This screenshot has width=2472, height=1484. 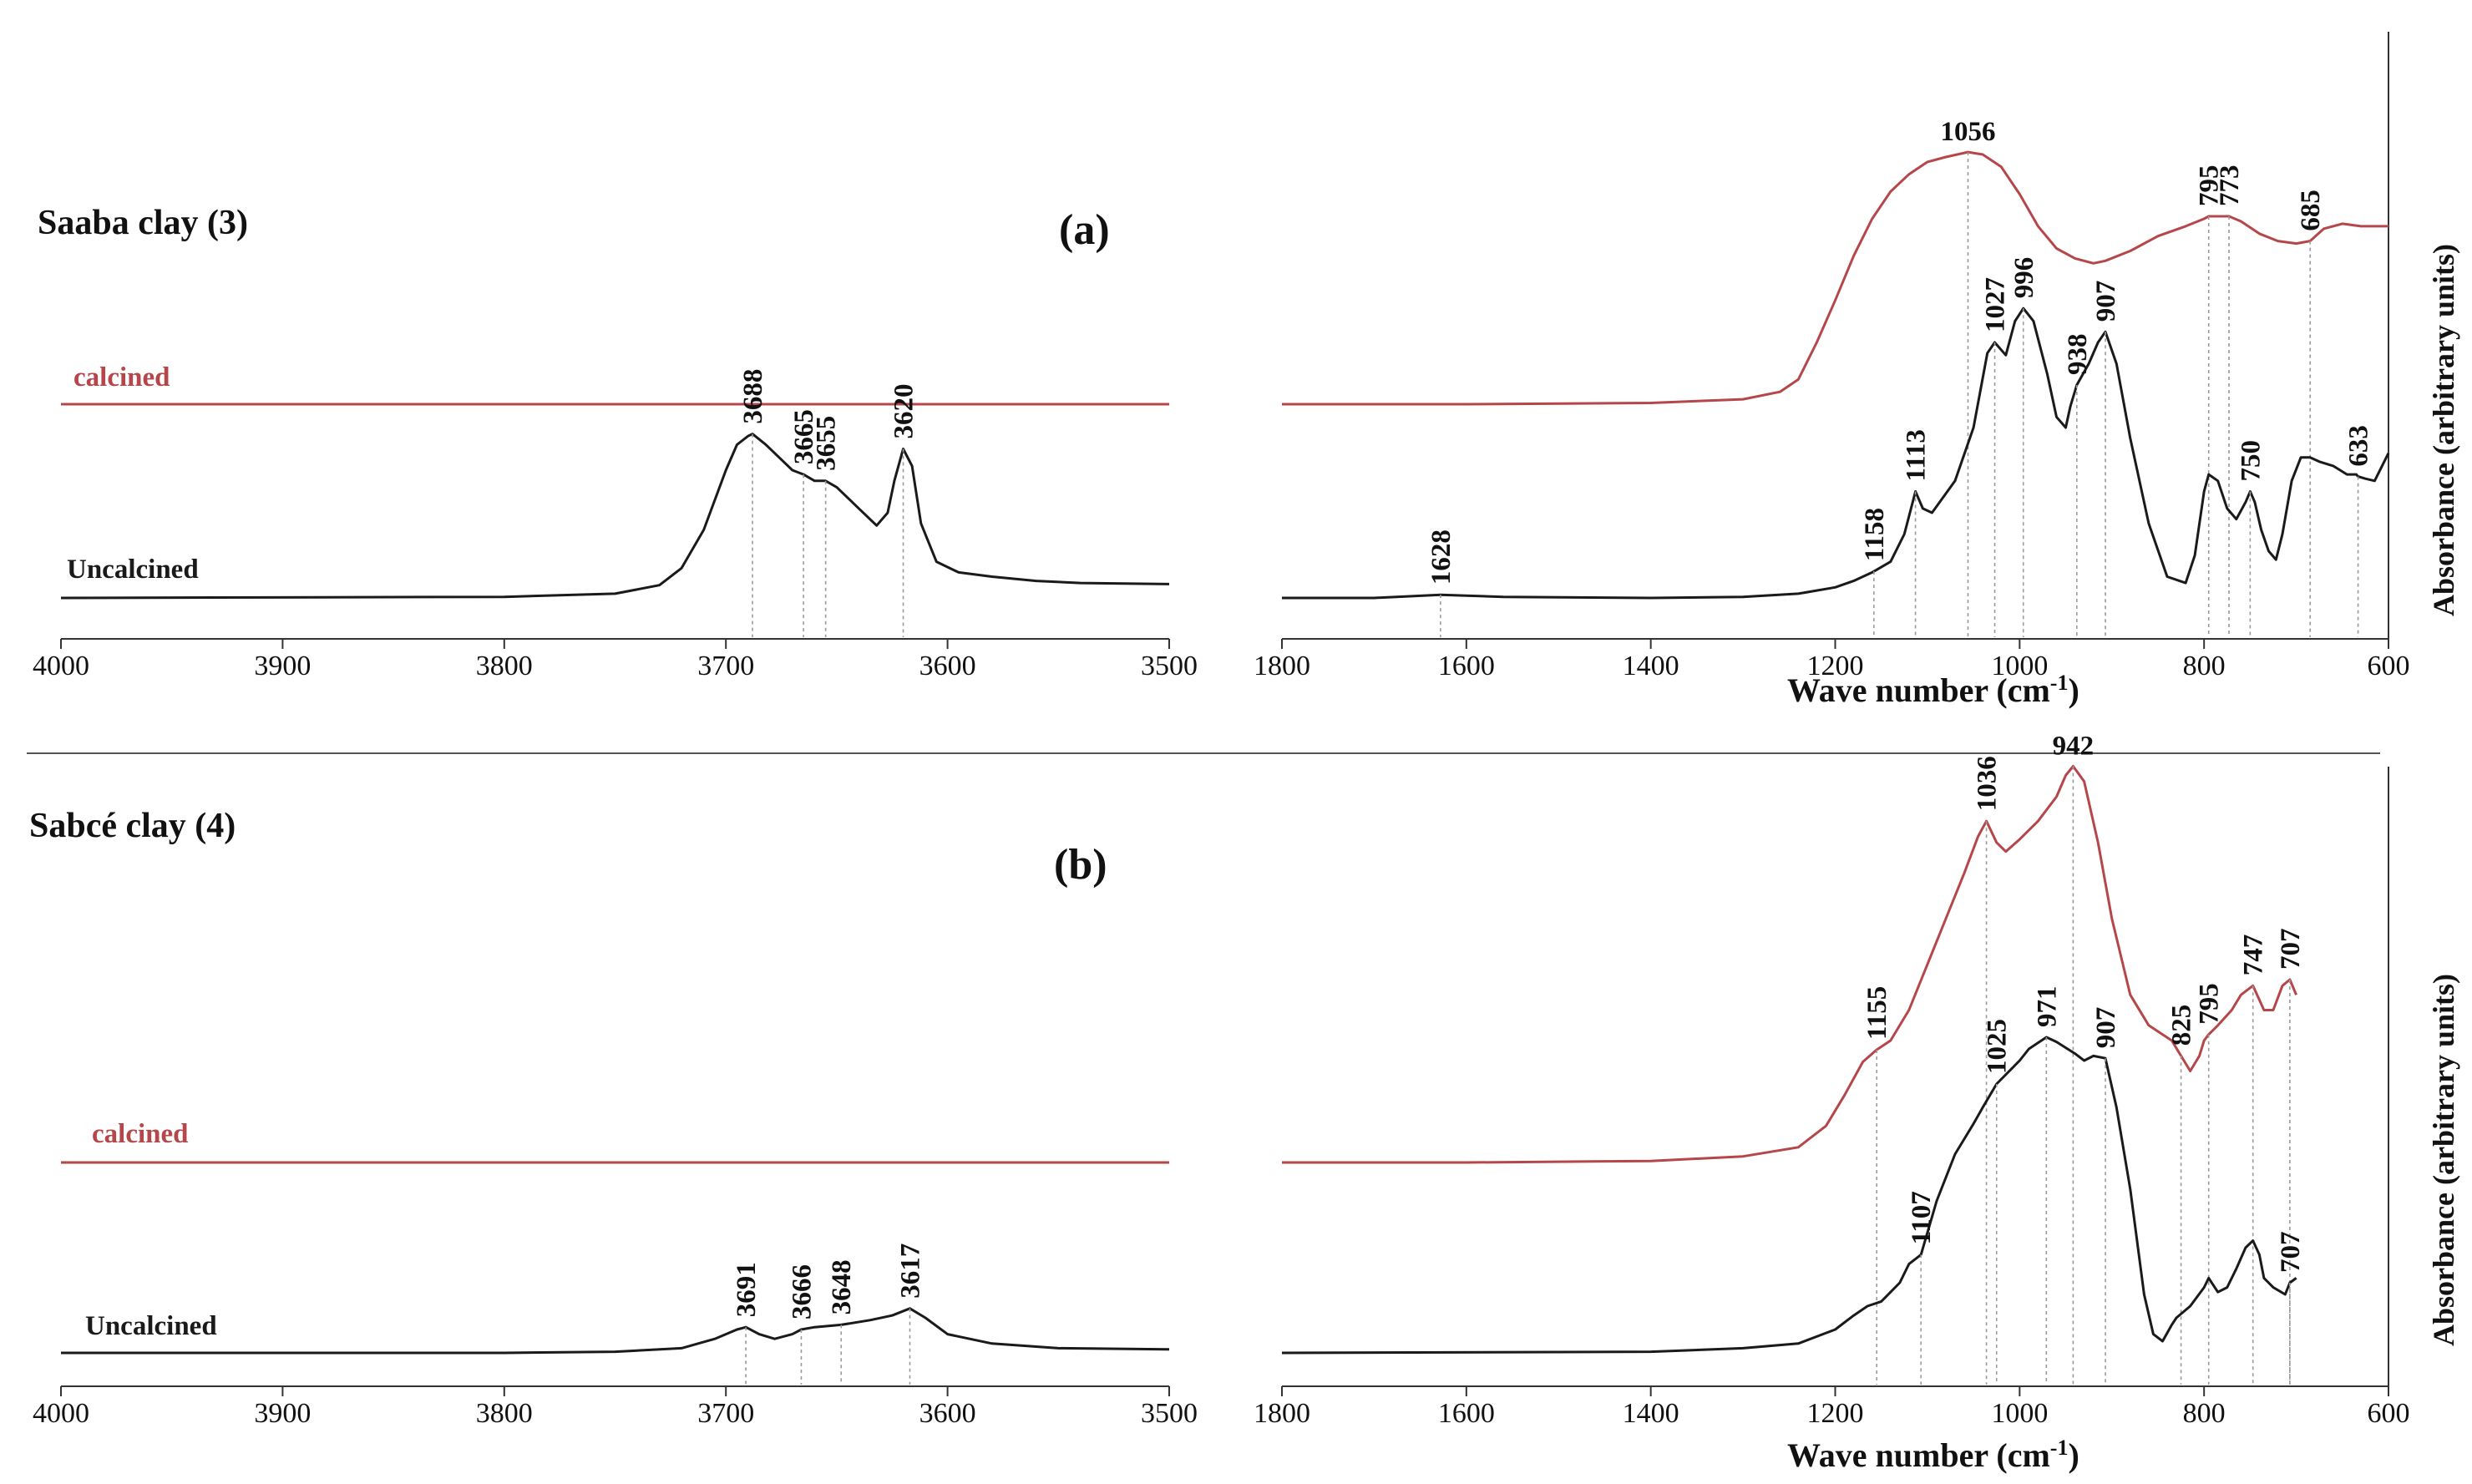 What do you see at coordinates (2204, 1413) in the screenshot?
I see `panel-b-right-tick-label: 800` at bounding box center [2204, 1413].